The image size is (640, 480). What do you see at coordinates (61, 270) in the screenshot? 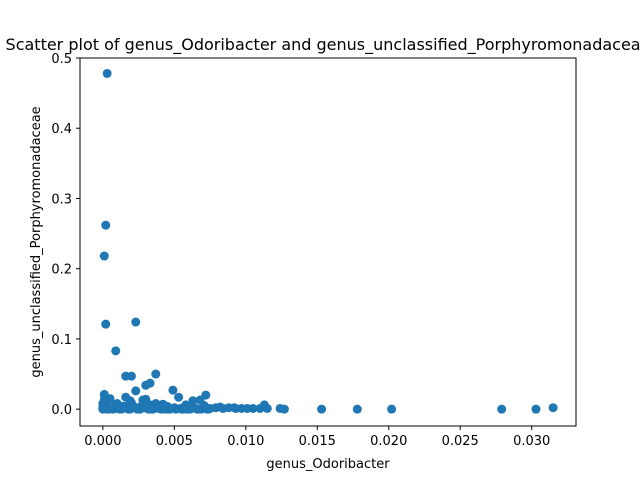
I see `y-tick-label: 0.2` at bounding box center [61, 270].